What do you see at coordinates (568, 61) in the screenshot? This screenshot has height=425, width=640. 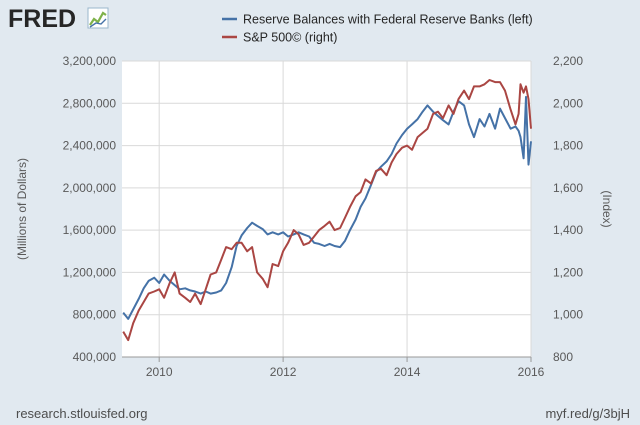 I see `y-tick-label-right: 2,200` at bounding box center [568, 61].